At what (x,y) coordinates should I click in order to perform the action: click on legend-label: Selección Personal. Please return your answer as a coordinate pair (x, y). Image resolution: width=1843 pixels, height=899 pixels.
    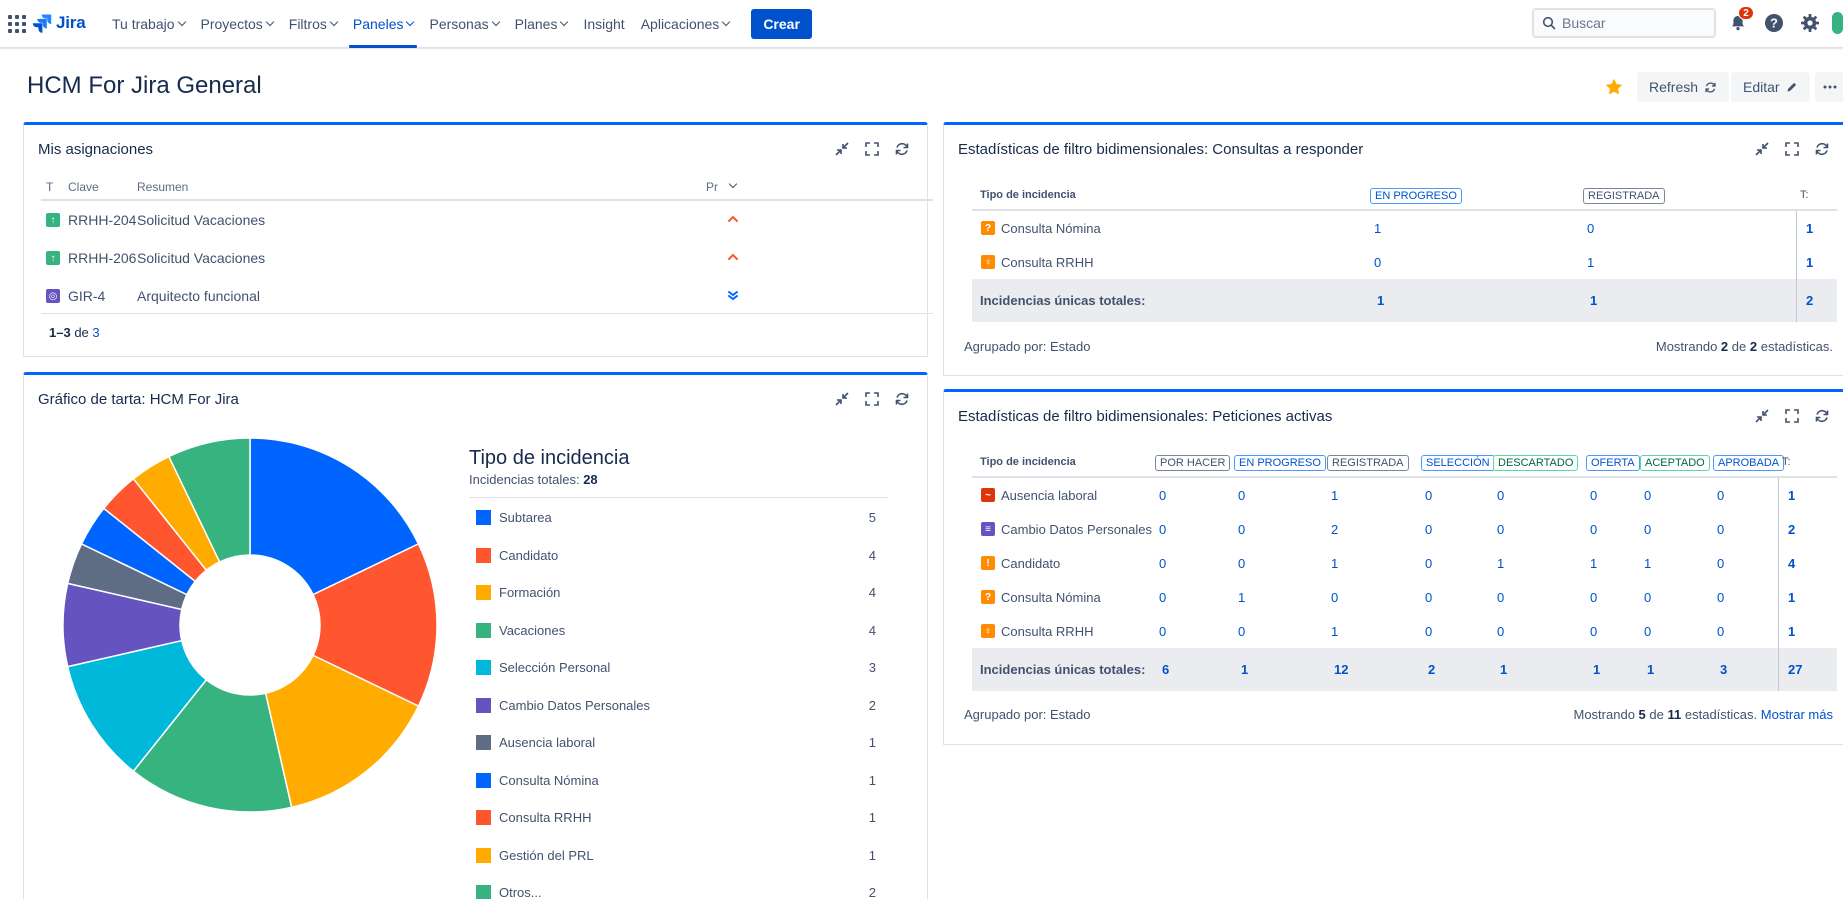
    Looking at the image, I should click on (555, 667).